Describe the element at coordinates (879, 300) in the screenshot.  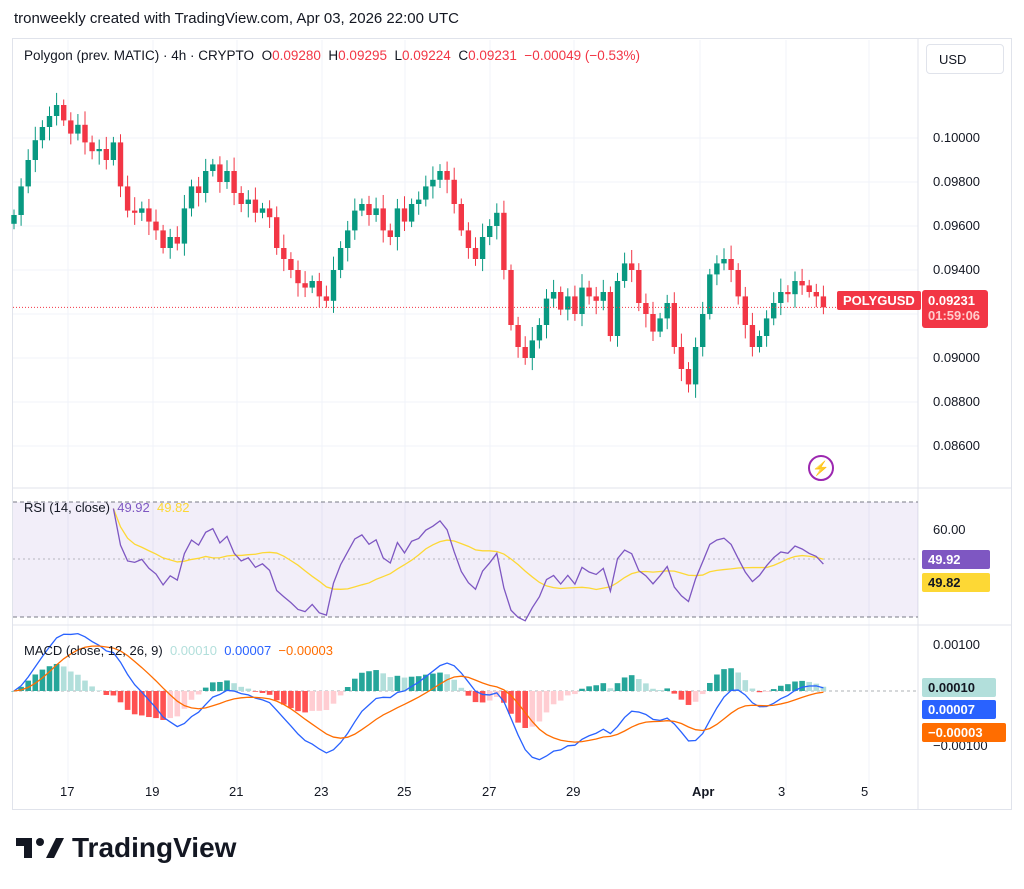
I see `symbol-price-tag: POLYGUSD` at that location.